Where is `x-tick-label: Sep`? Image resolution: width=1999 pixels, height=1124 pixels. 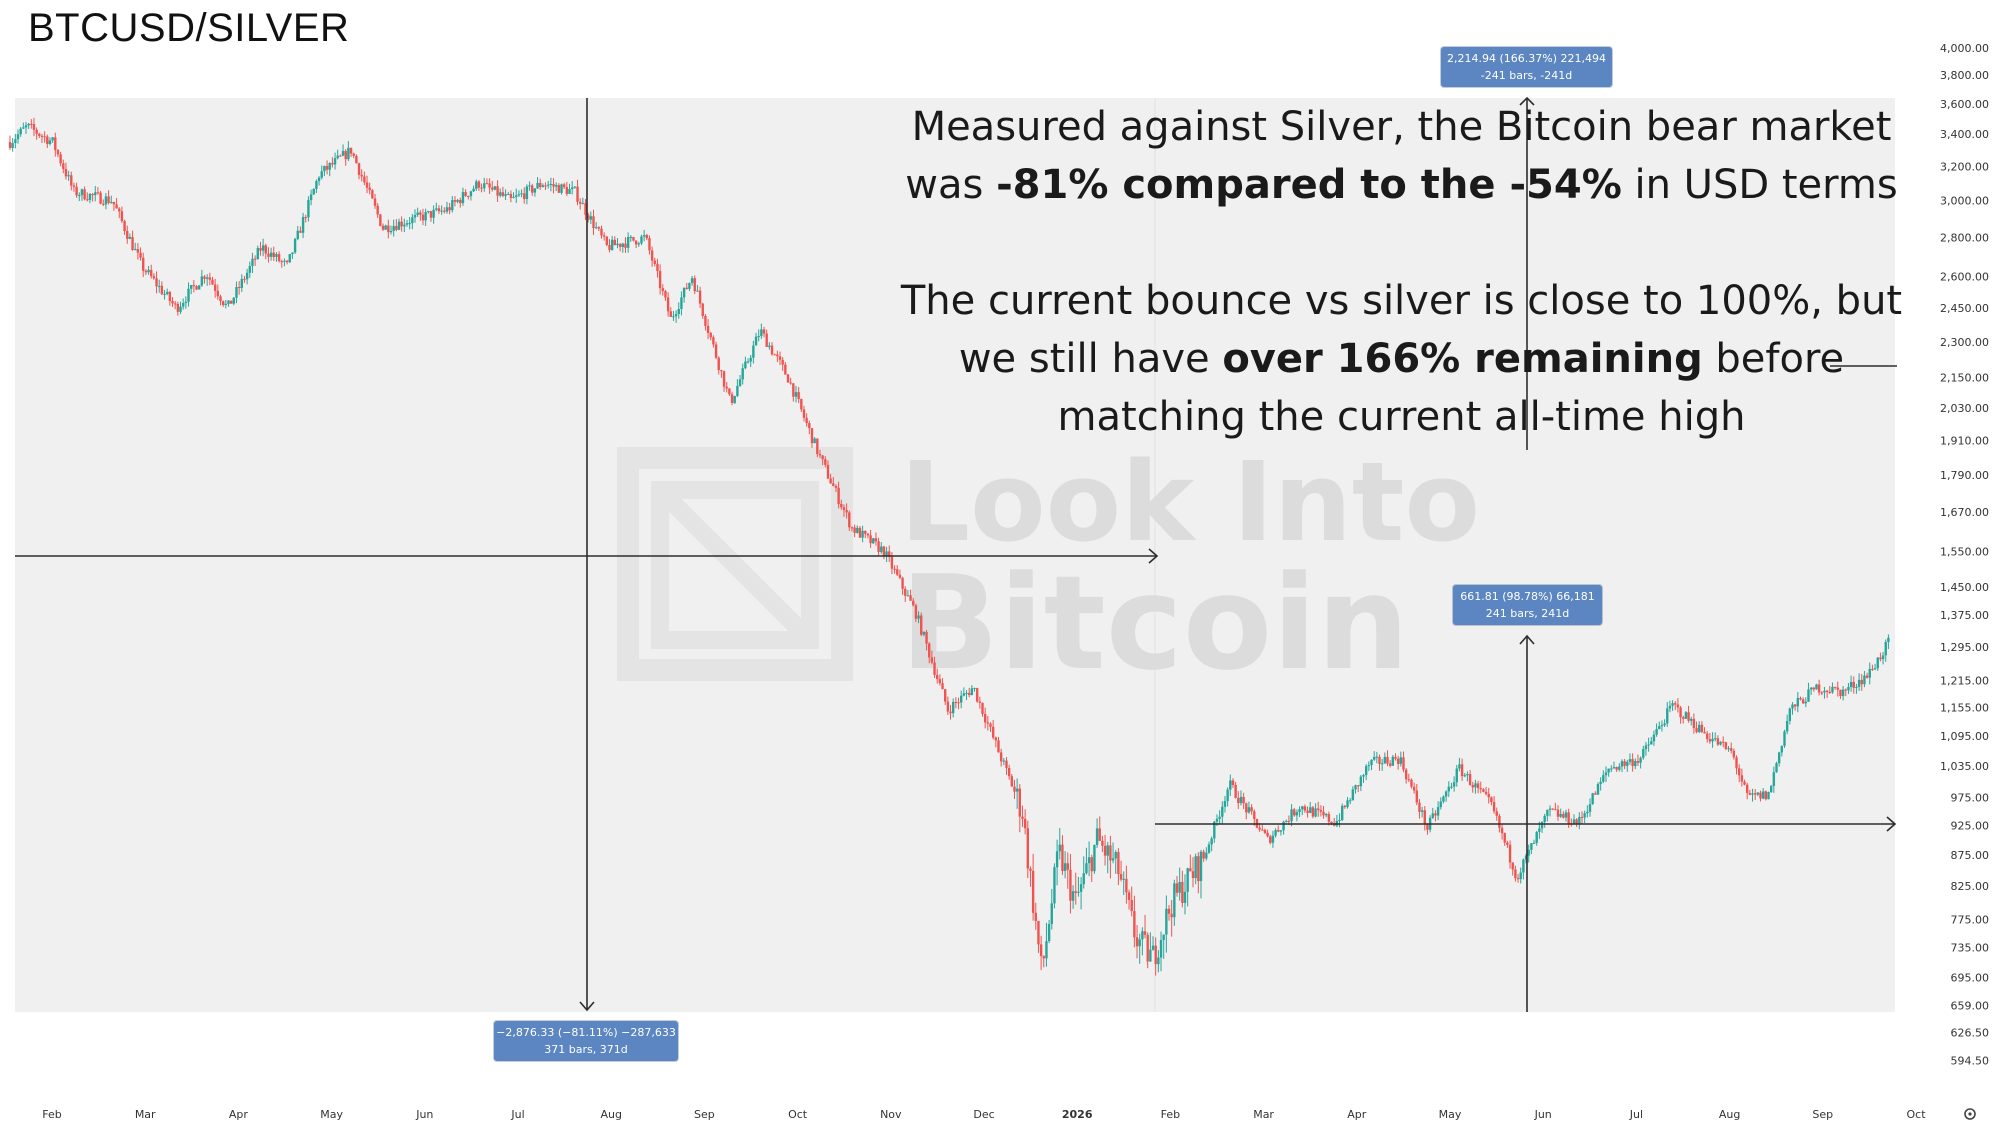
x-tick-label: Sep is located at coordinates (704, 1114).